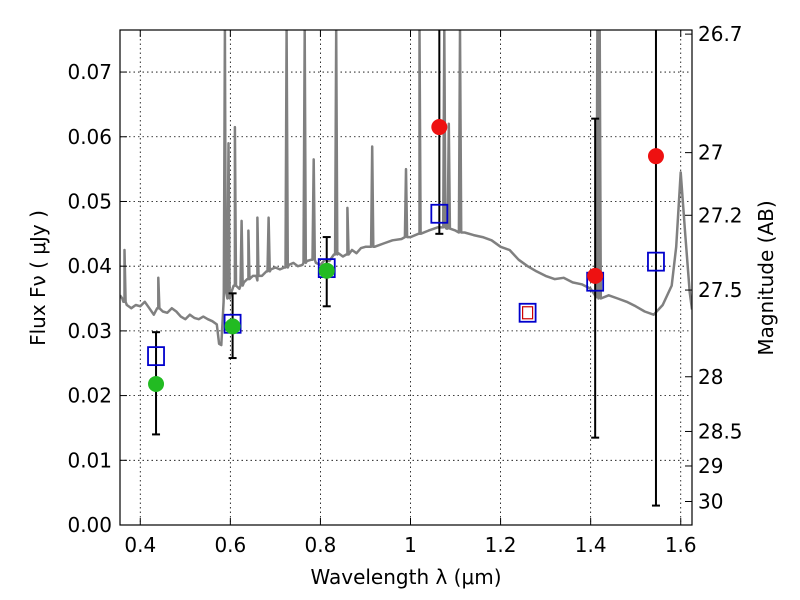 The image size is (800, 600). I want to click on y-tick-label: 0.03, so click(89, 331).